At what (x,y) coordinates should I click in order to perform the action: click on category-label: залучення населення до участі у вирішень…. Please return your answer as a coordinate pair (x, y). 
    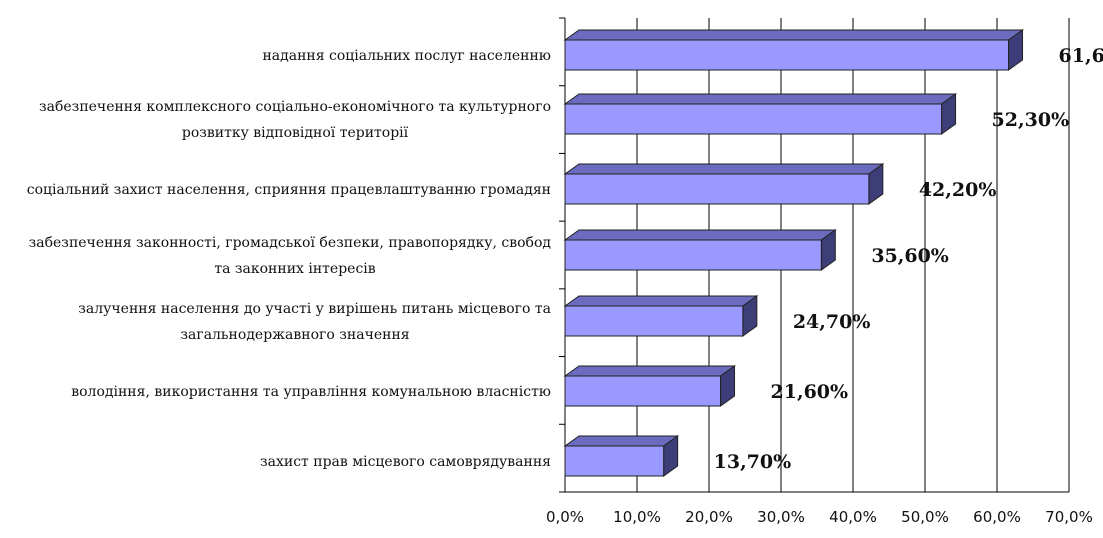
    Looking at the image, I should click on (314, 309).